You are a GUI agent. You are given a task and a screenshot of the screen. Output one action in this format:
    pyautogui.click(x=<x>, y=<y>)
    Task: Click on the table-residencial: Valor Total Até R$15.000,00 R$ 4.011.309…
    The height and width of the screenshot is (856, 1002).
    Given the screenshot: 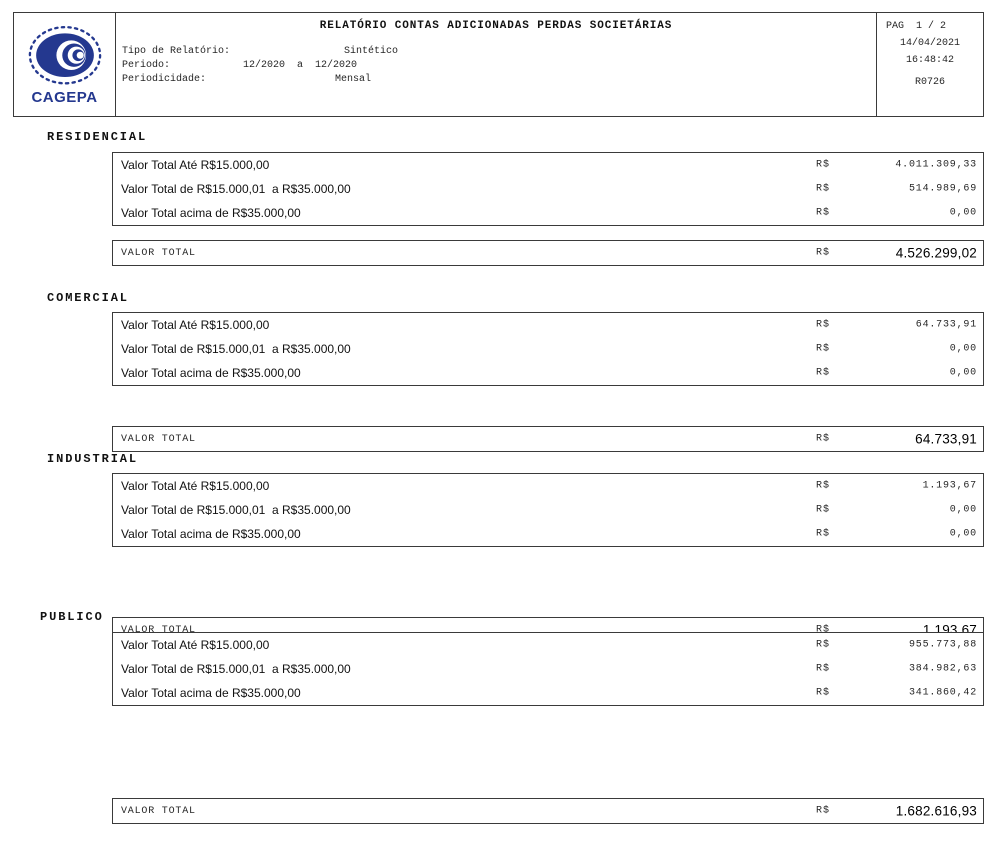 What is the action you would take?
    pyautogui.click(x=548, y=189)
    